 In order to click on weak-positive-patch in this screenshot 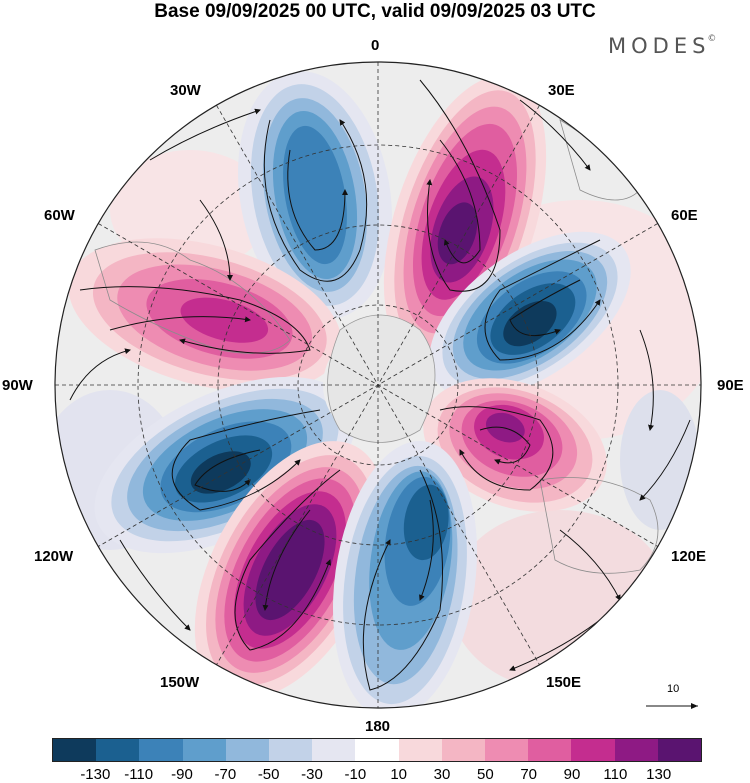, I will do `click(560, 600)`.